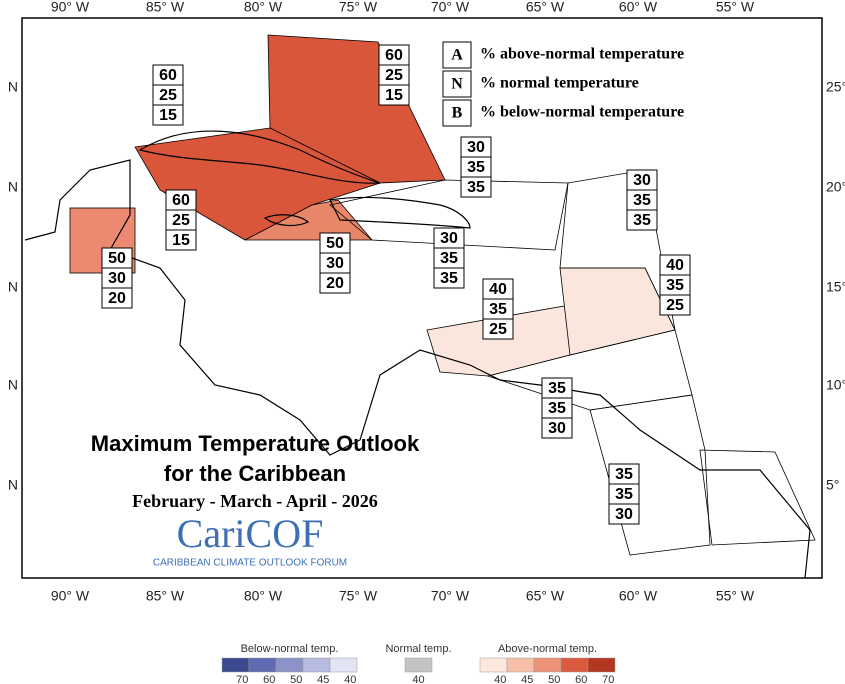 This screenshot has width=845, height=684. Describe the element at coordinates (263, 7) in the screenshot. I see `lon-label: 80° W` at that location.